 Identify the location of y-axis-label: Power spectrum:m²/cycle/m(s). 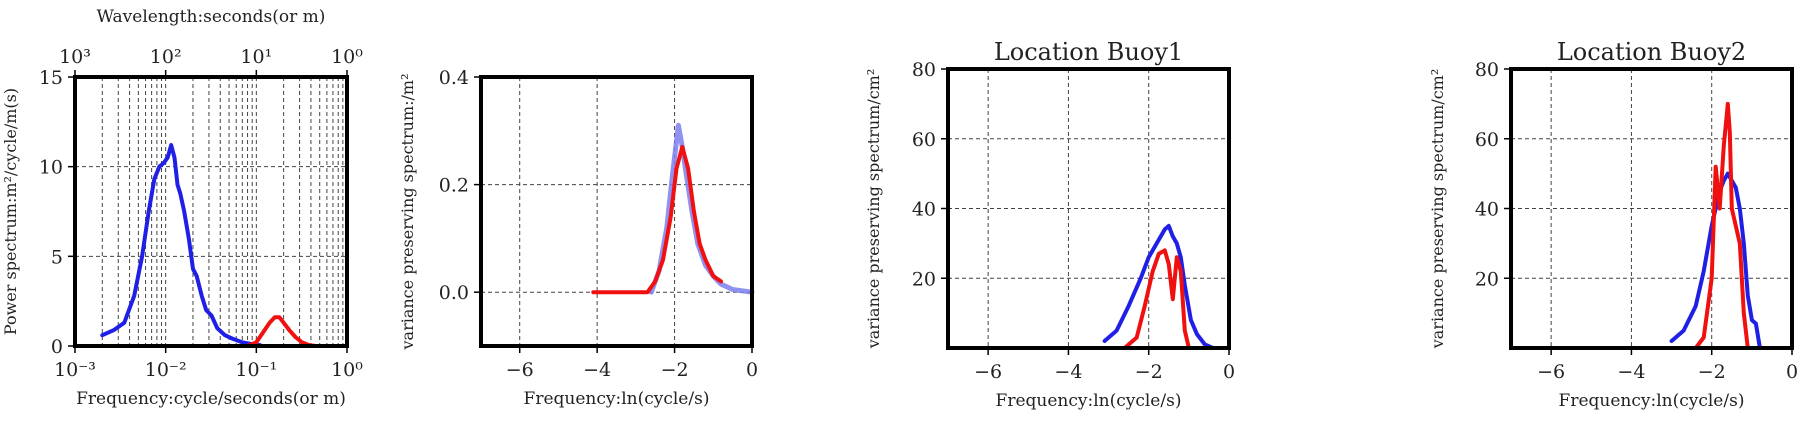
(10, 211).